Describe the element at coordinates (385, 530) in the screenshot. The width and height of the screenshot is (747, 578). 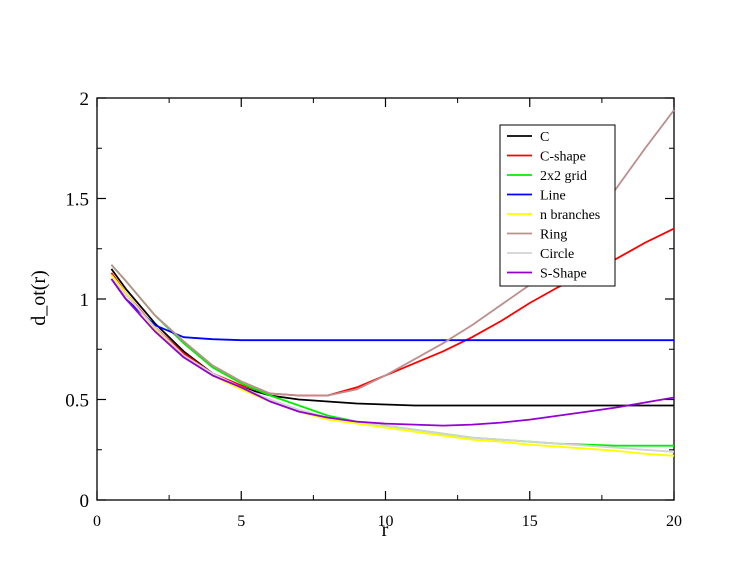
I see `x-axis-label: r` at that location.